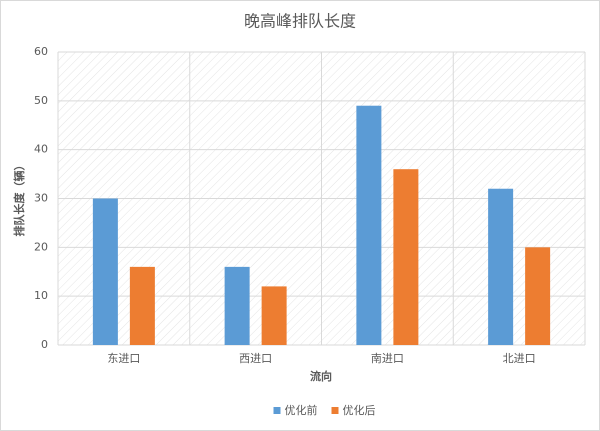  I want to click on y-tick-label: 10, so click(41, 295).